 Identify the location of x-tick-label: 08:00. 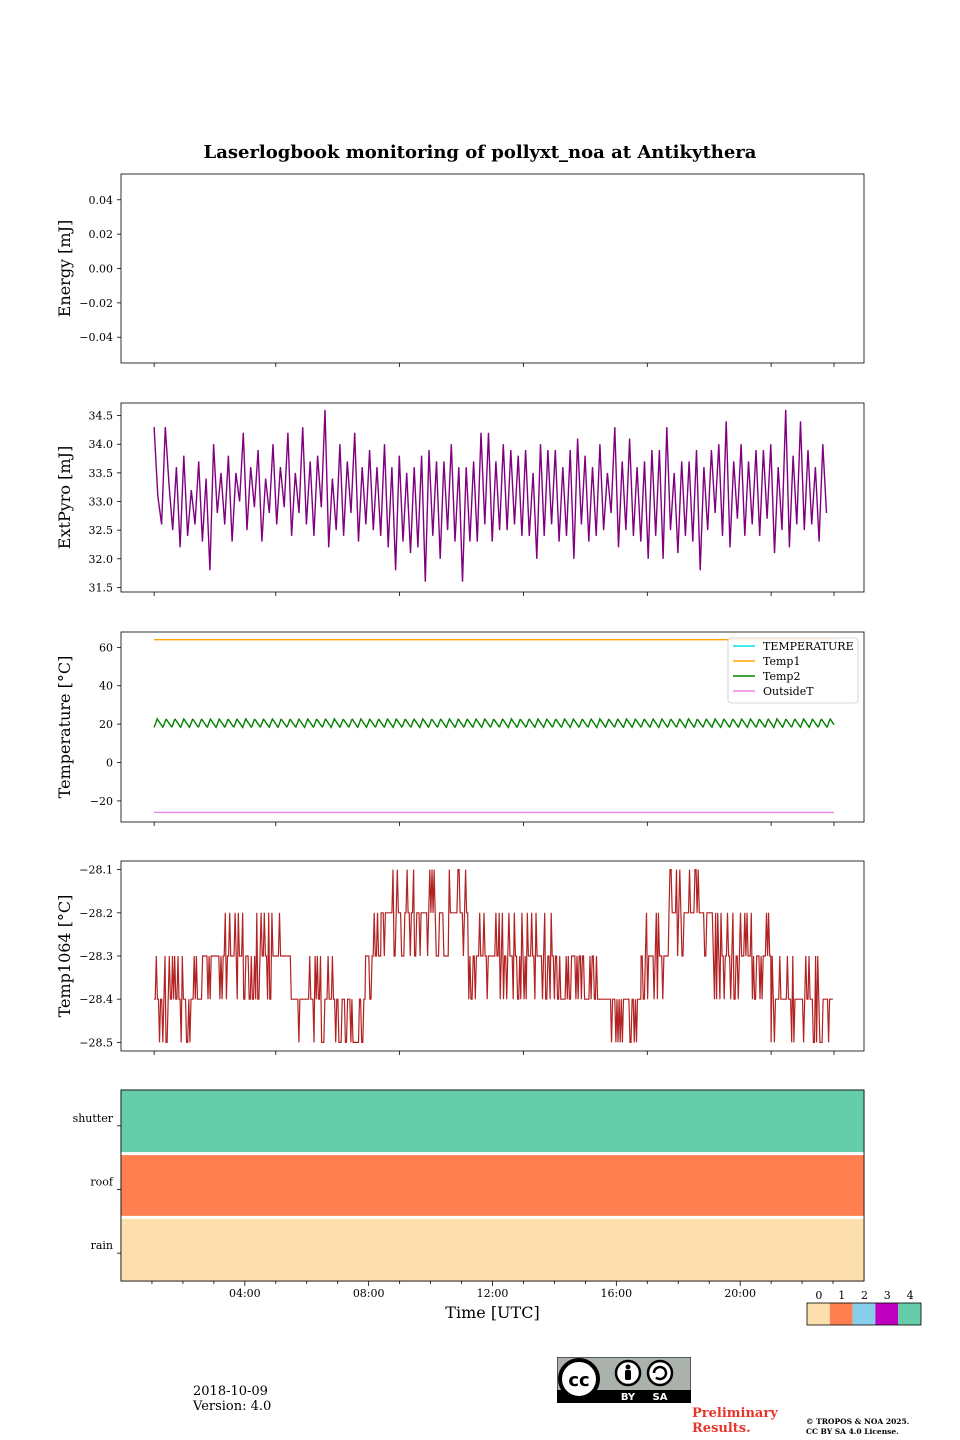
(369, 1293).